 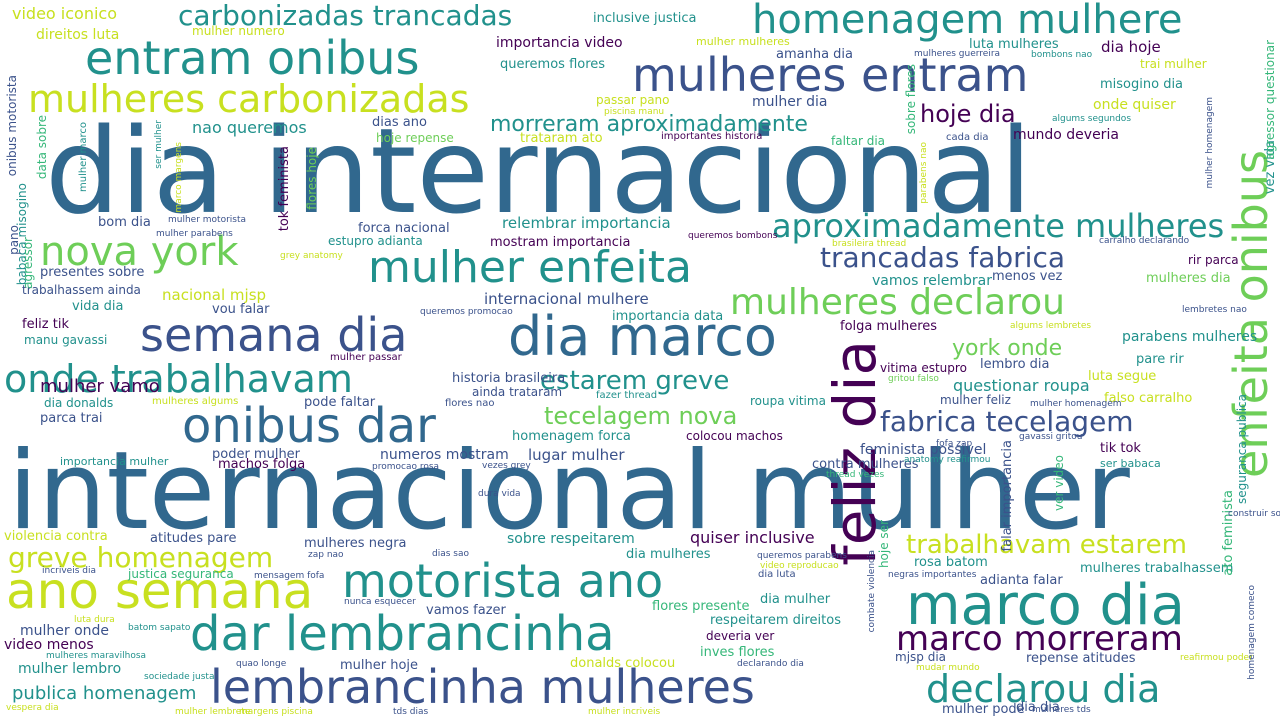 What do you see at coordinates (326, 555) in the screenshot?
I see `cloud-word: zap nao` at bounding box center [326, 555].